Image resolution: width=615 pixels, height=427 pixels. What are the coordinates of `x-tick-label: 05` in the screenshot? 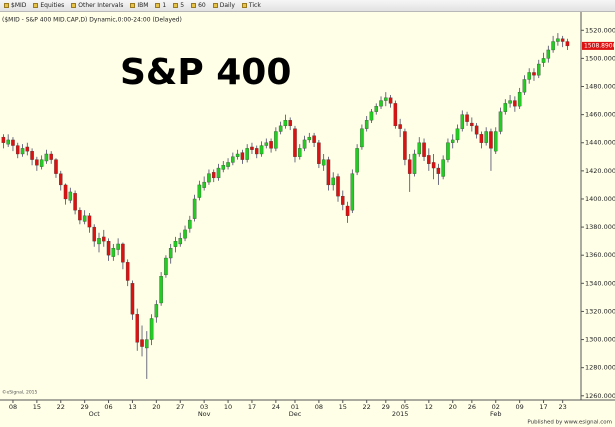 It's located at (405, 407).